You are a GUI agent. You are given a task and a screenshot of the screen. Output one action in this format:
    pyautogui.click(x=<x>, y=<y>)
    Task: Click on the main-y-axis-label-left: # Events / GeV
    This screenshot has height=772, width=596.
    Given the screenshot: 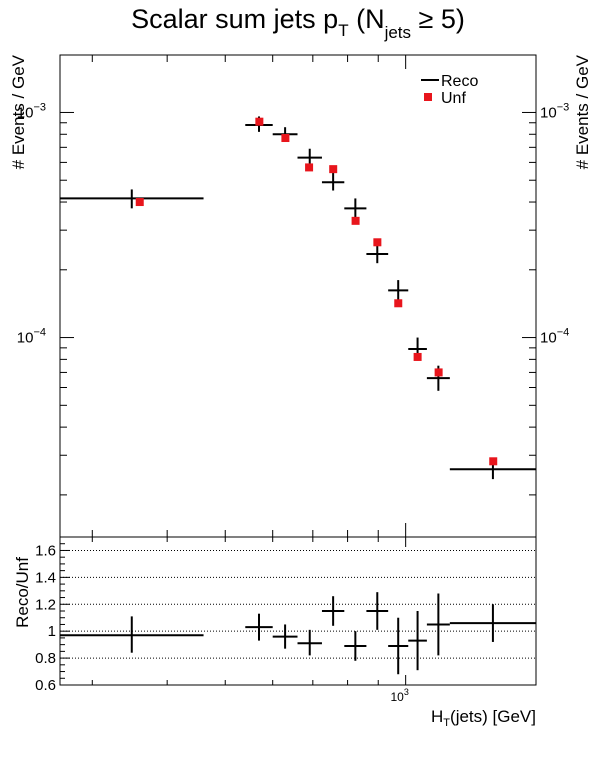 What is the action you would take?
    pyautogui.click(x=18, y=111)
    